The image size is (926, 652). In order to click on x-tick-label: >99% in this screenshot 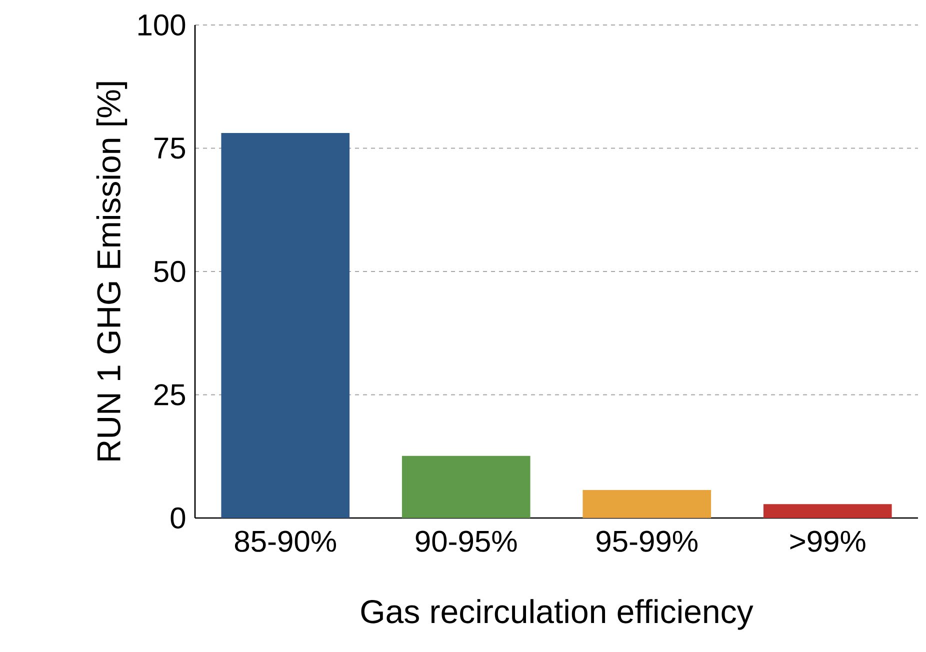, I will do `click(828, 541)`.